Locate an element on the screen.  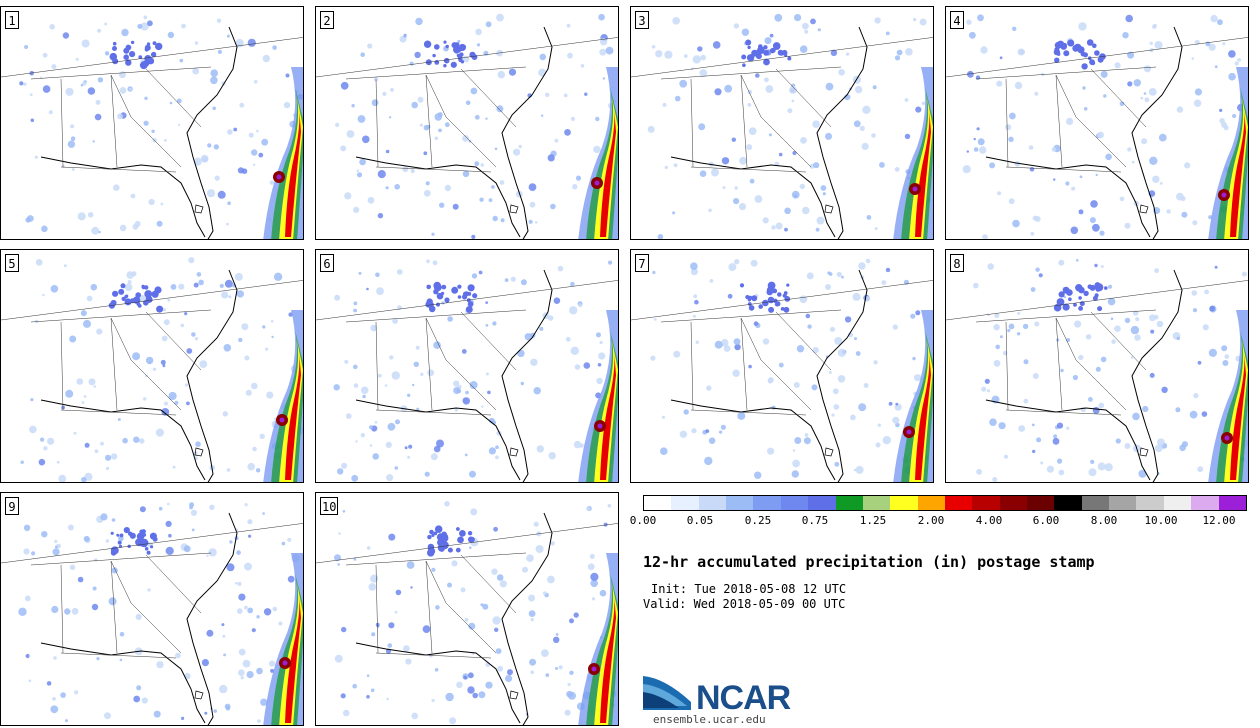
colorbar-tick-label: 1.25 is located at coordinates (873, 520).